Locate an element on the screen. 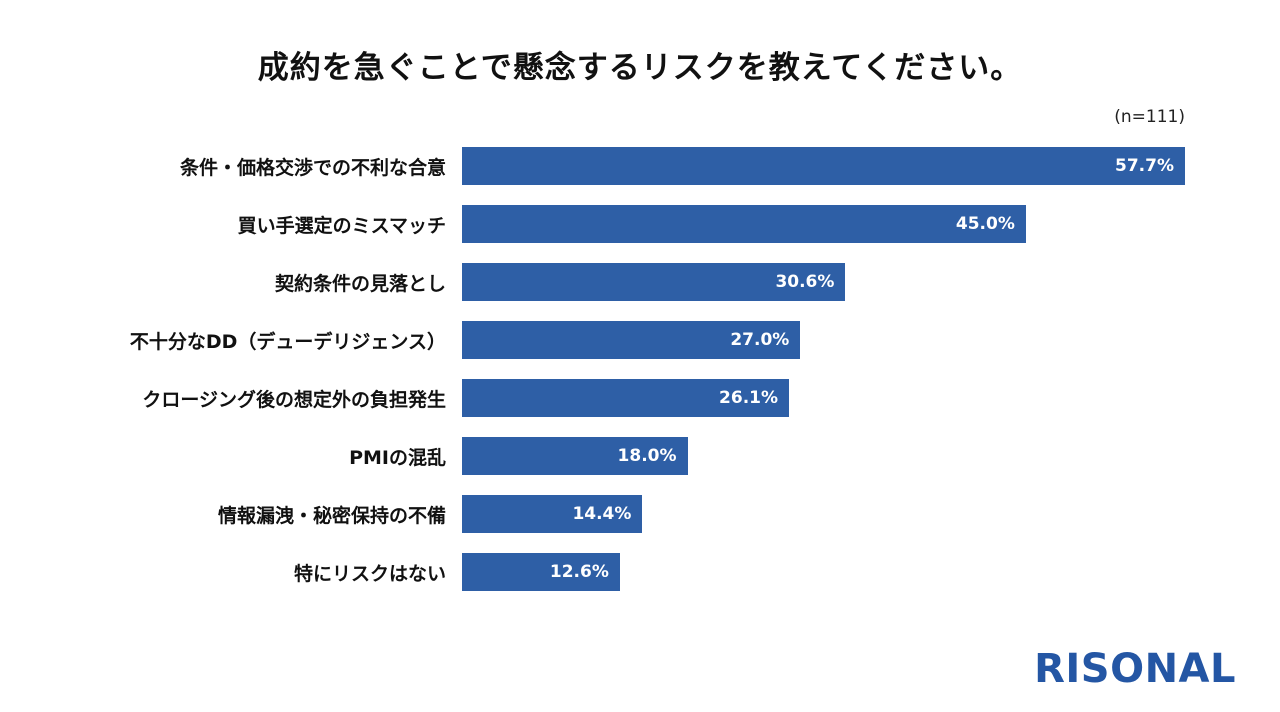 The image size is (1280, 712). category-label: PMIの混乱 is located at coordinates (397, 457).